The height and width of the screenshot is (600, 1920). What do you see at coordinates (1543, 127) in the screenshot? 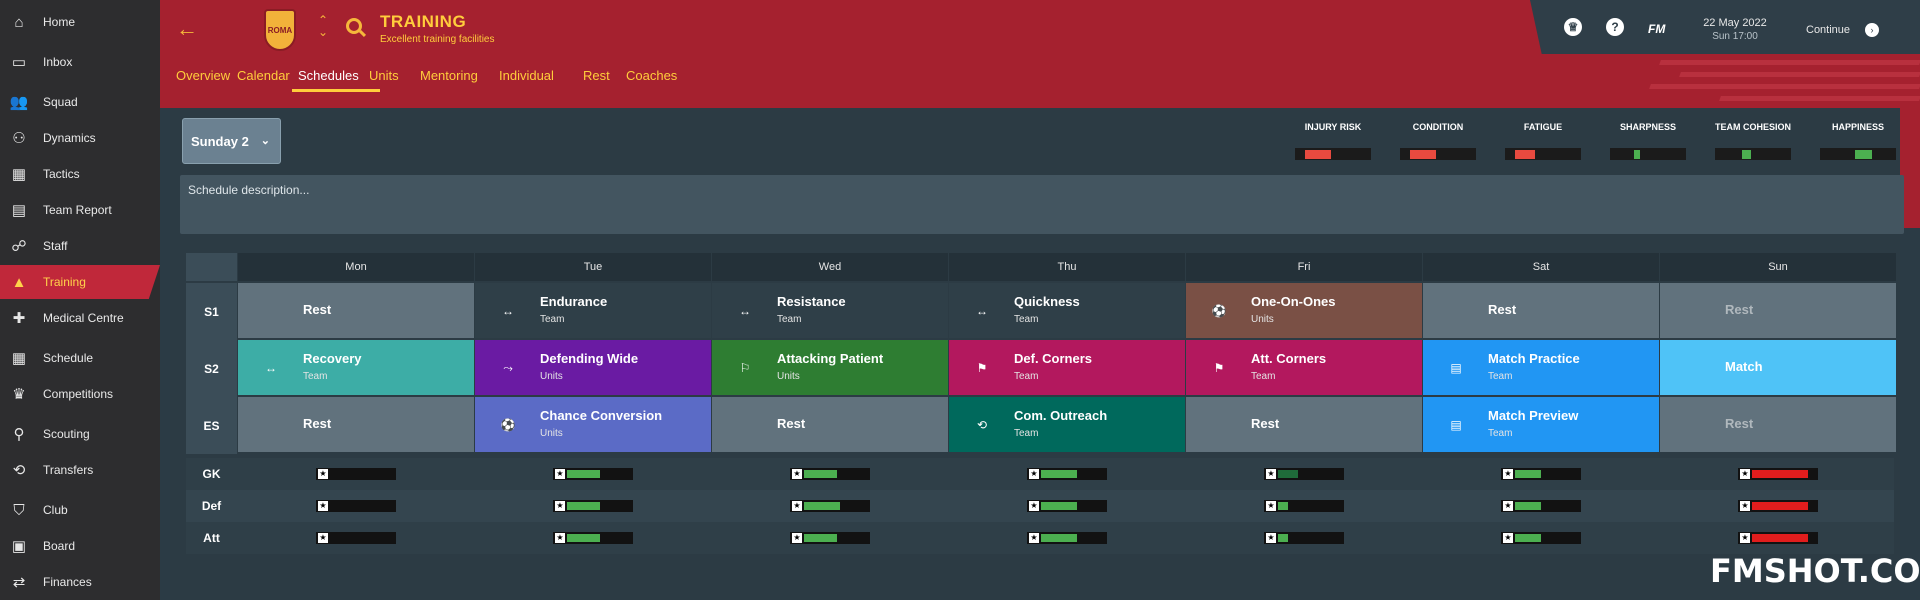
I see `stat-label: FATIGUE` at bounding box center [1543, 127].